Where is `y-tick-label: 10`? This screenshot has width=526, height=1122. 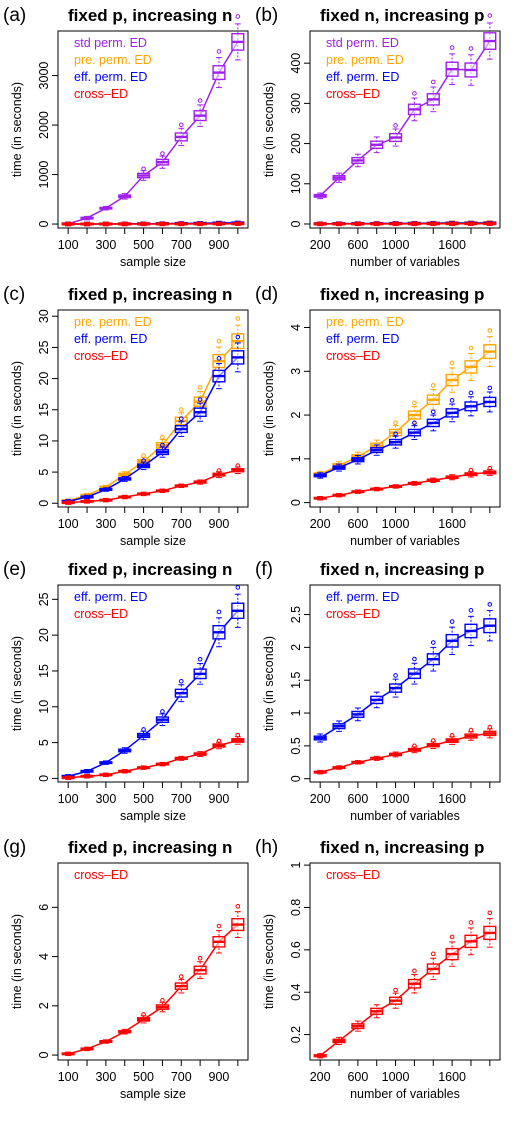
y-tick-label: 10 is located at coordinates (44, 707).